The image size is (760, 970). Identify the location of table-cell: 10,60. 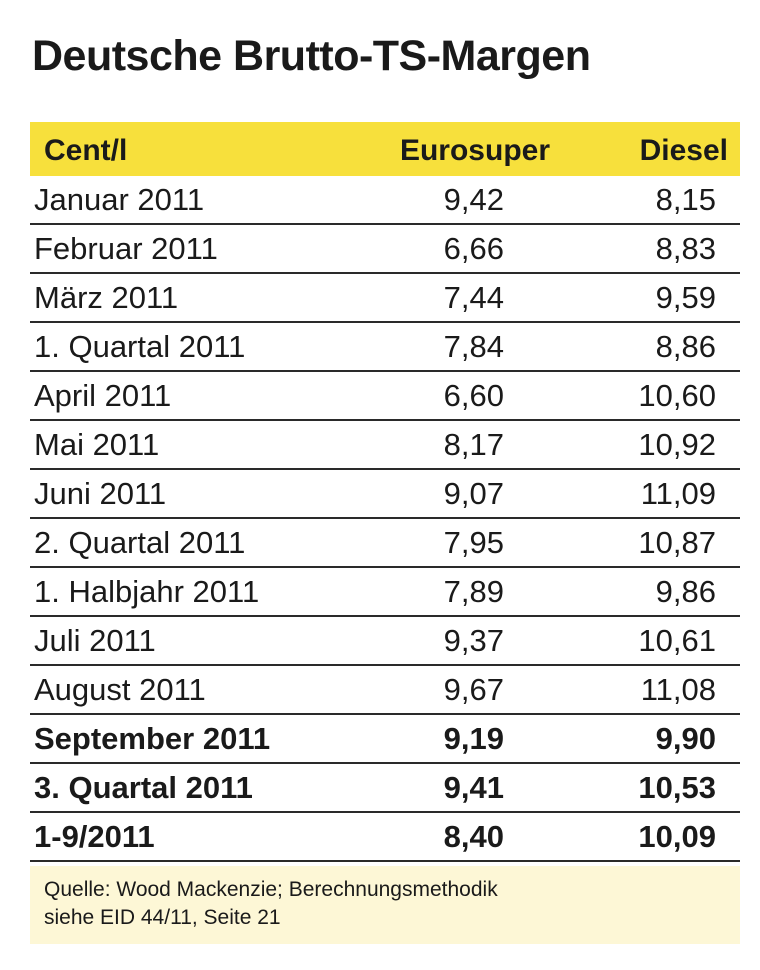
(677, 395).